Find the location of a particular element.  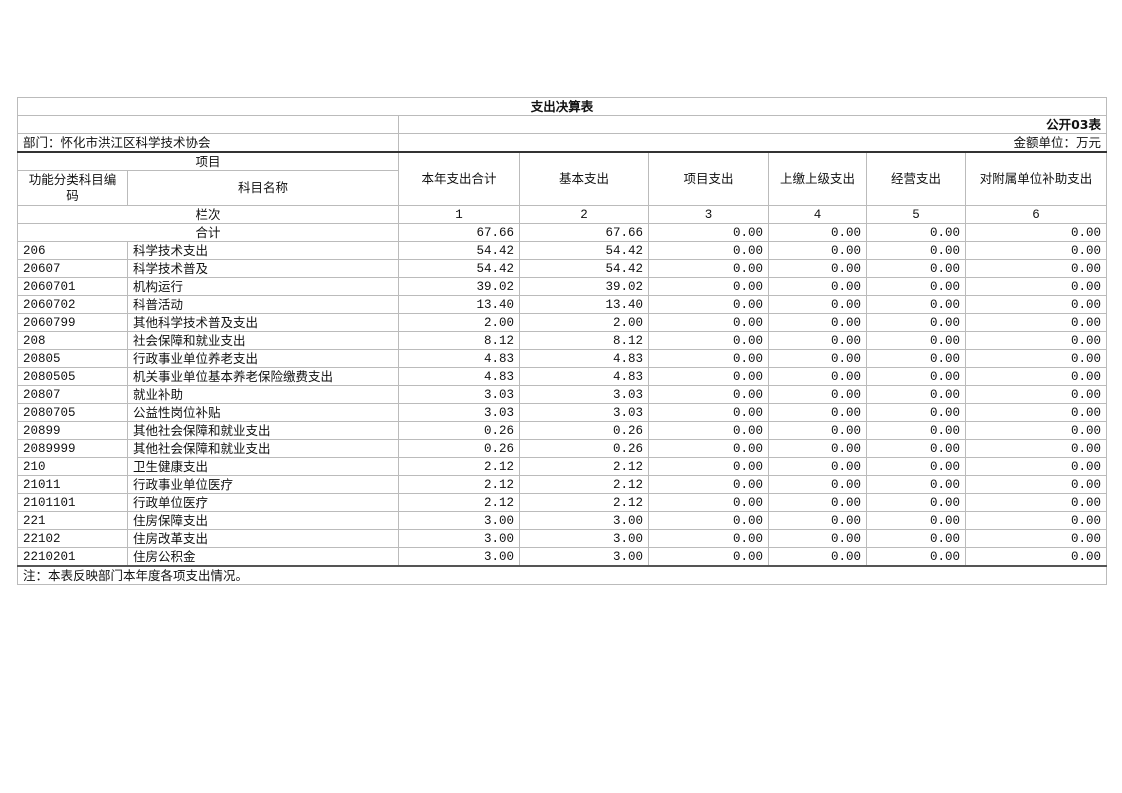

table-row: 20899 其他社会保障和就业支出 0.26 0.26 0.00 0.00 0.00 0.00 is located at coordinates (562, 430).